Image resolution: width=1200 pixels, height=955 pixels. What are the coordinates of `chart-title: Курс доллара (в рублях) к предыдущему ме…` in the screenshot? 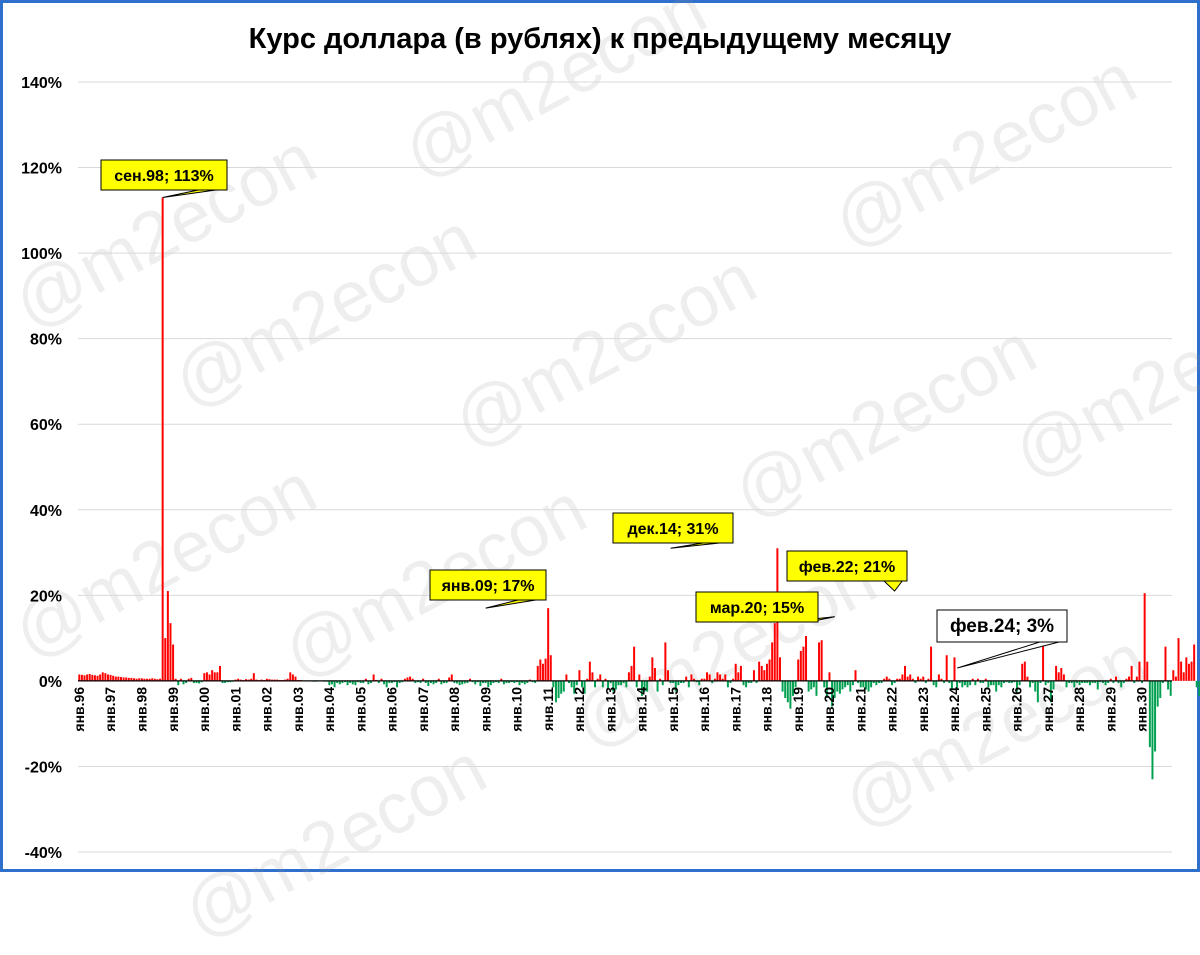 It's located at (600, 39).